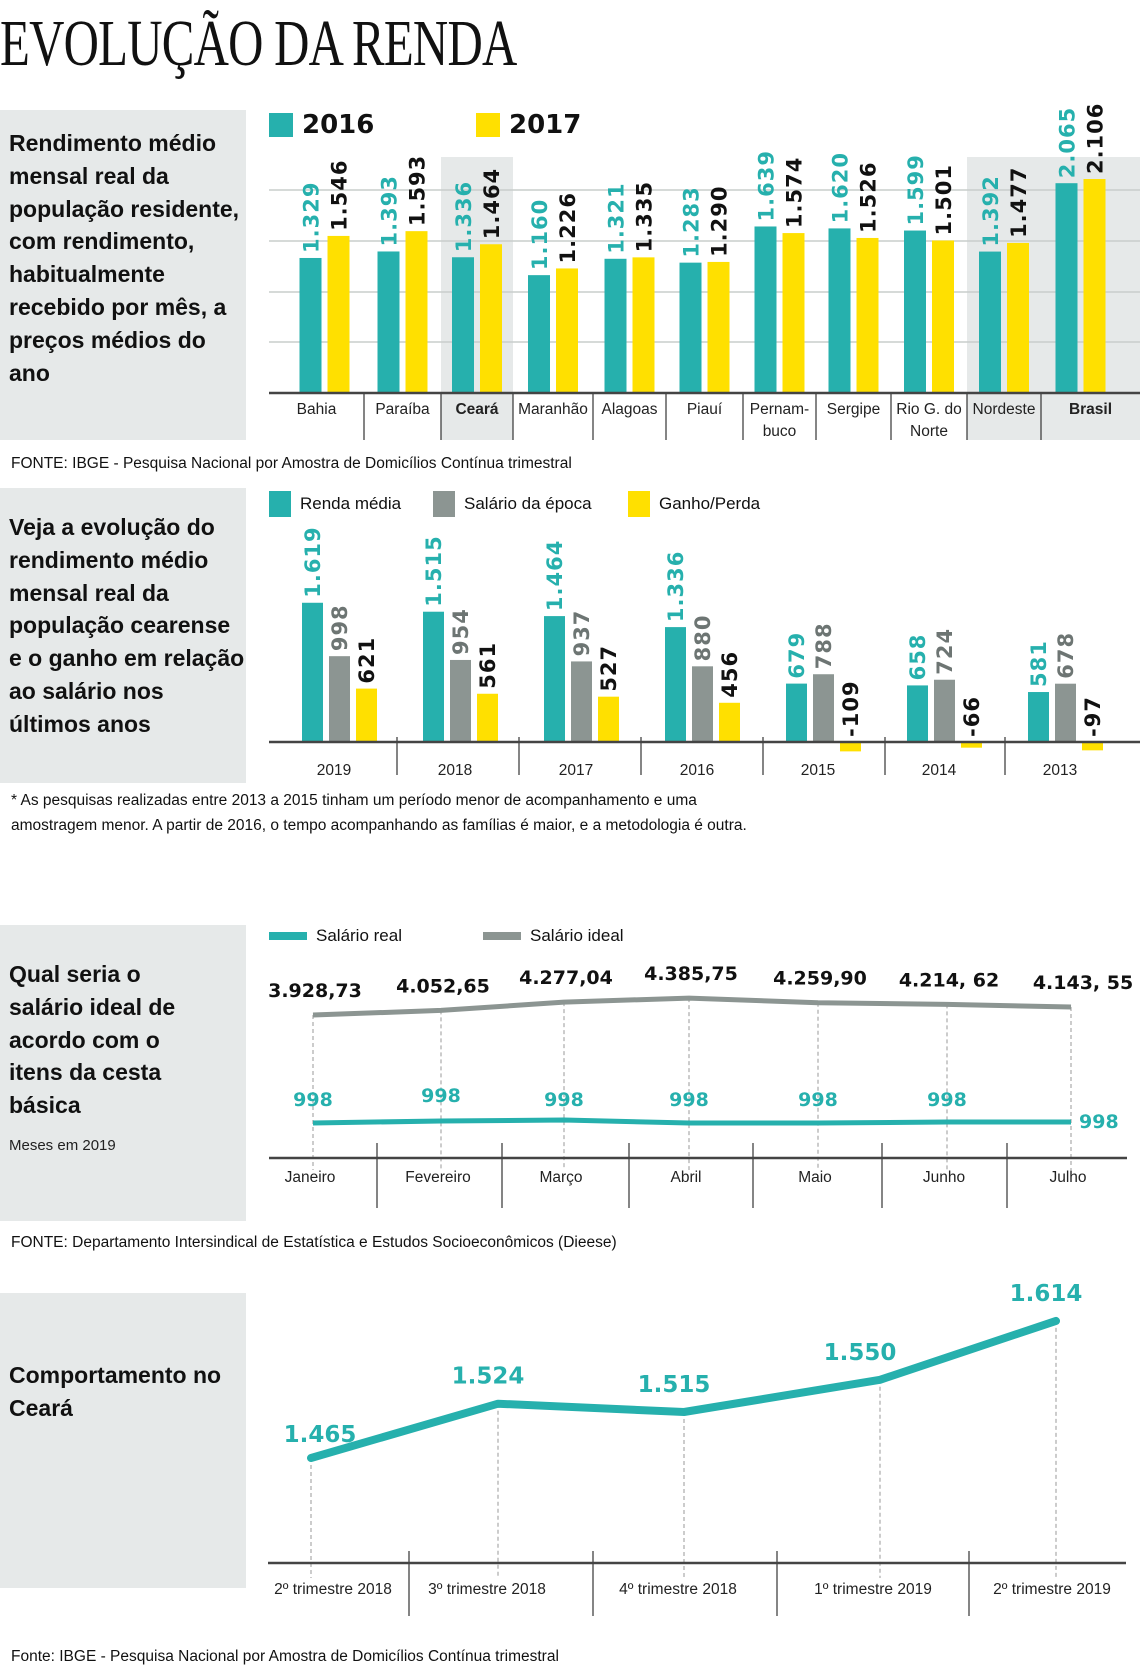 This screenshot has height=1672, width=1140. Describe the element at coordinates (691, 1121) in the screenshot. I see `line-salario-real` at that location.